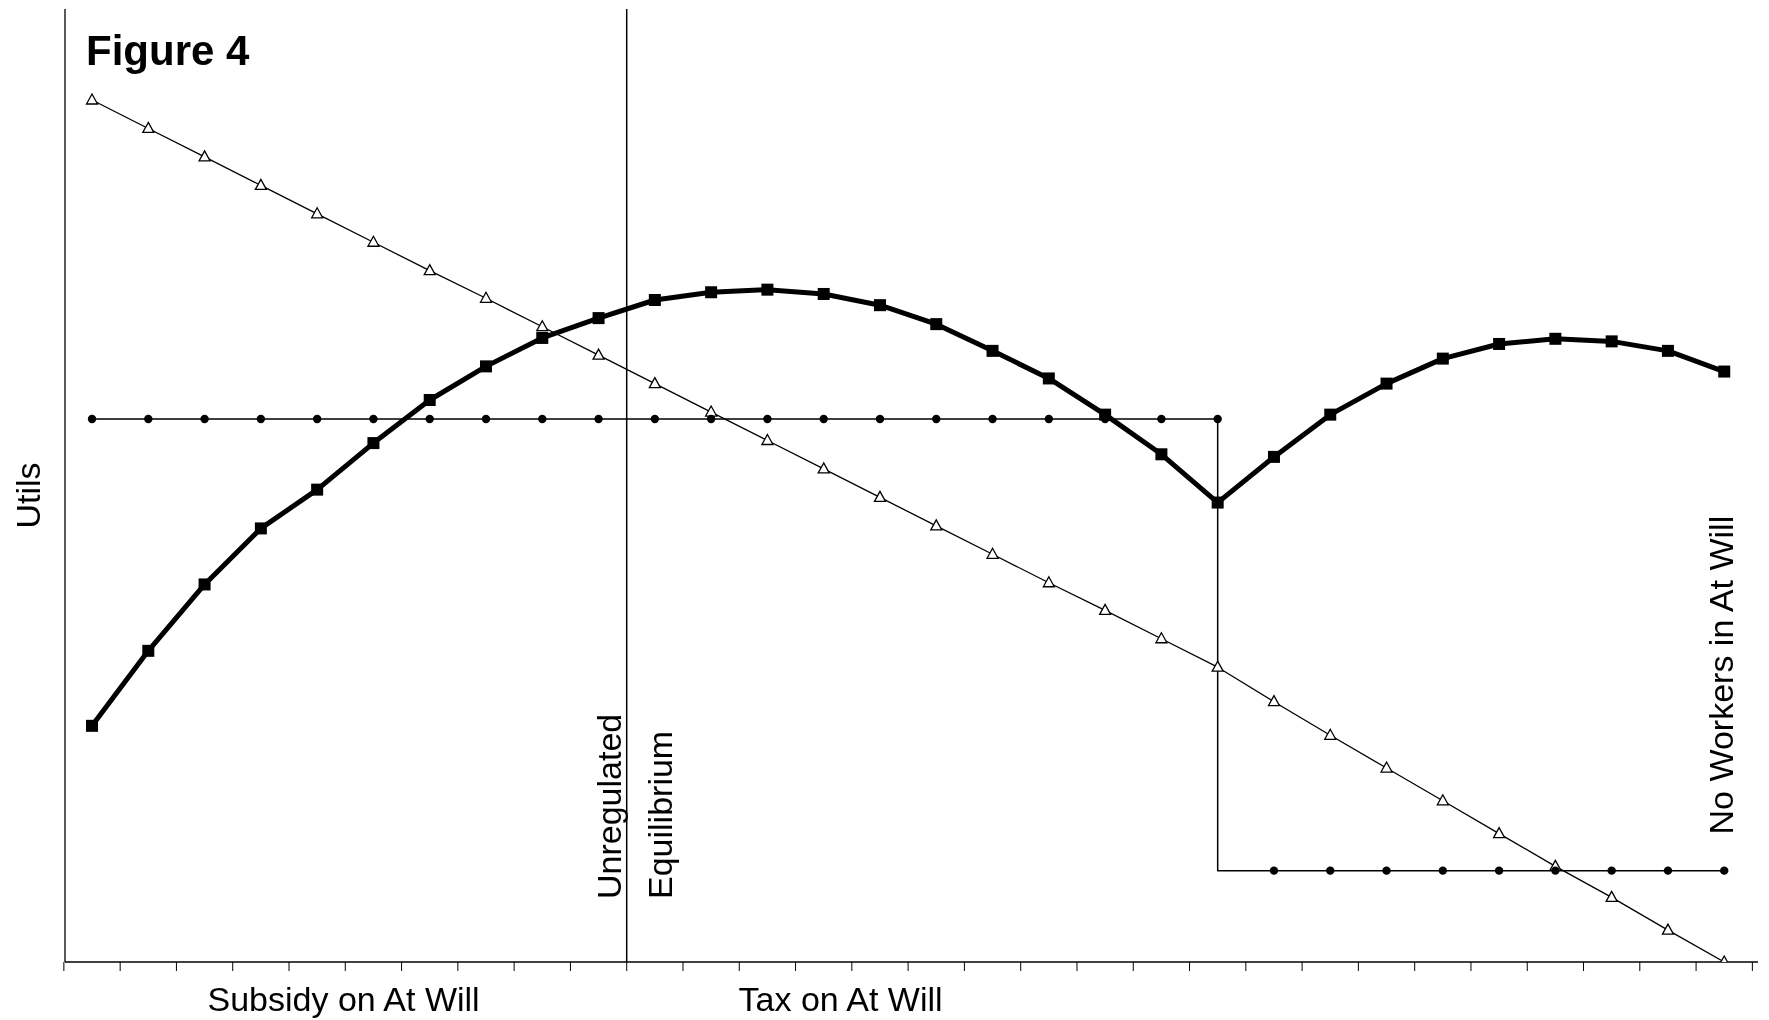 The image size is (1769, 1020). What do you see at coordinates (840, 999) in the screenshot?
I see `text: Tax on At Will` at bounding box center [840, 999].